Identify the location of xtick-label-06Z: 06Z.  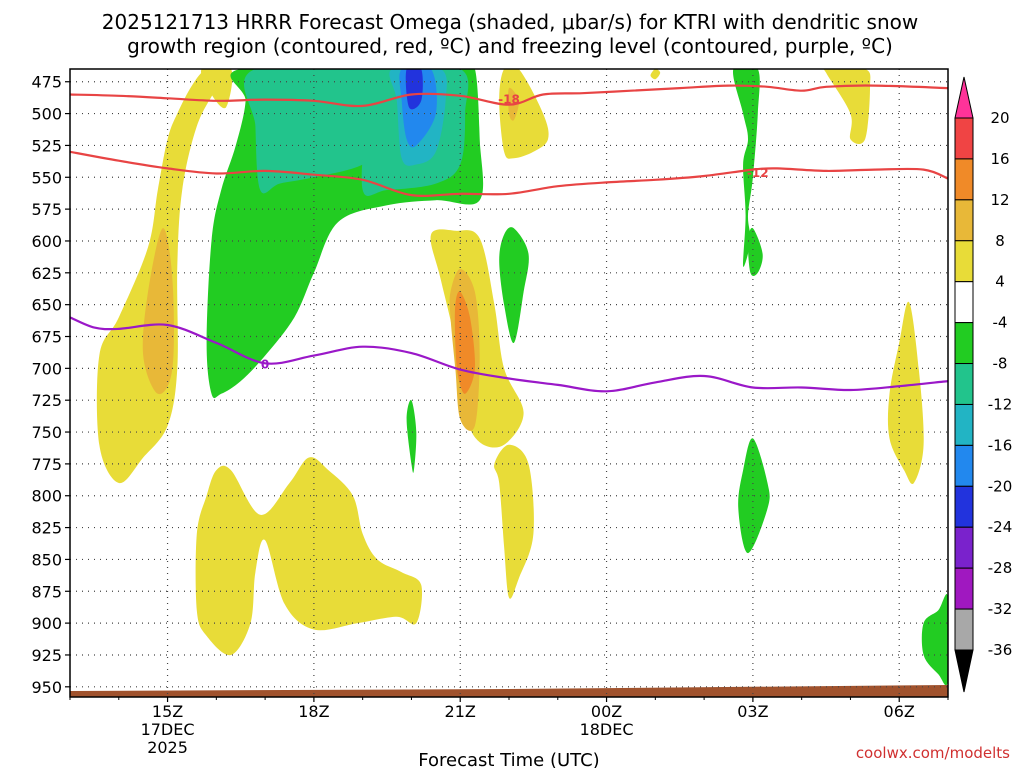
(899, 711).